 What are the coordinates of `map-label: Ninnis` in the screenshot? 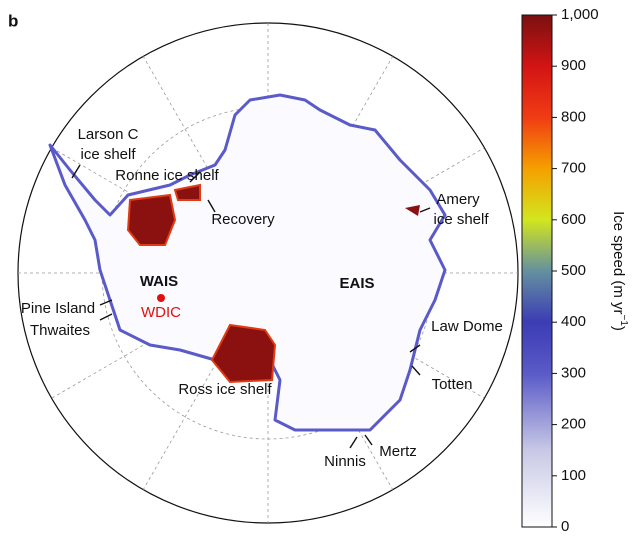 It's located at (345, 461).